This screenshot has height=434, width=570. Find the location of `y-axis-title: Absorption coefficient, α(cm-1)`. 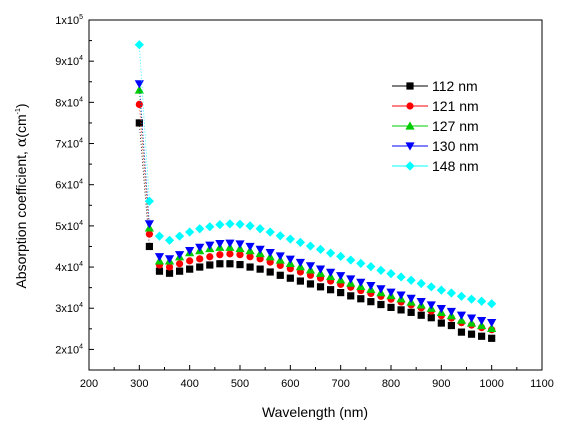

y-axis-title: Absorption coefficient, α(cm-1) is located at coordinates (21, 195).